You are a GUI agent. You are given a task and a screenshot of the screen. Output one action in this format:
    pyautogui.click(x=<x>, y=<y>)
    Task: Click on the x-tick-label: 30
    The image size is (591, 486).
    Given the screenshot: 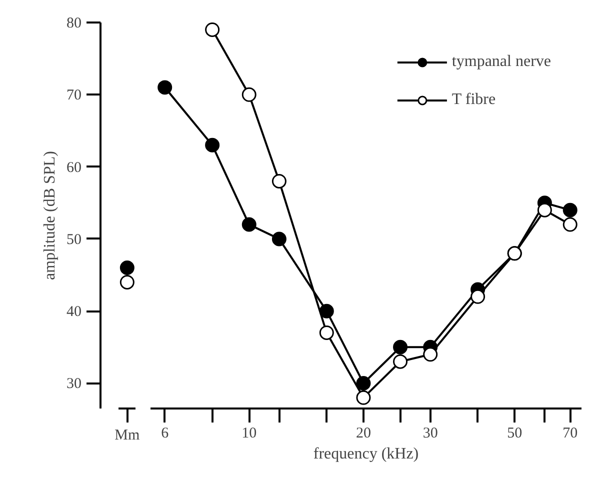 What is the action you would take?
    pyautogui.click(x=430, y=434)
    